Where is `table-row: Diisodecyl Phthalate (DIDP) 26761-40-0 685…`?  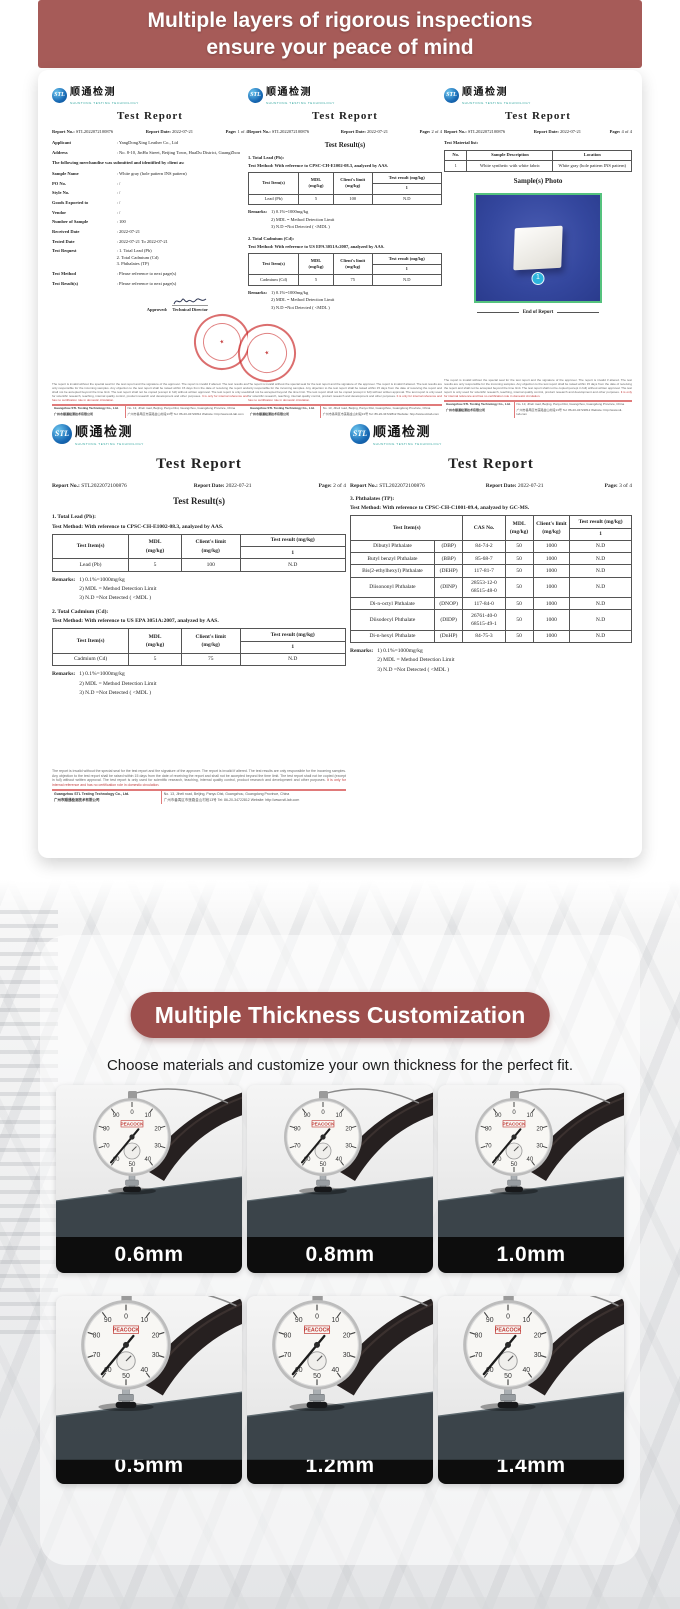 table-row: Diisodecyl Phthalate (DIDP) 26761-40-0 685… is located at coordinates (491, 620).